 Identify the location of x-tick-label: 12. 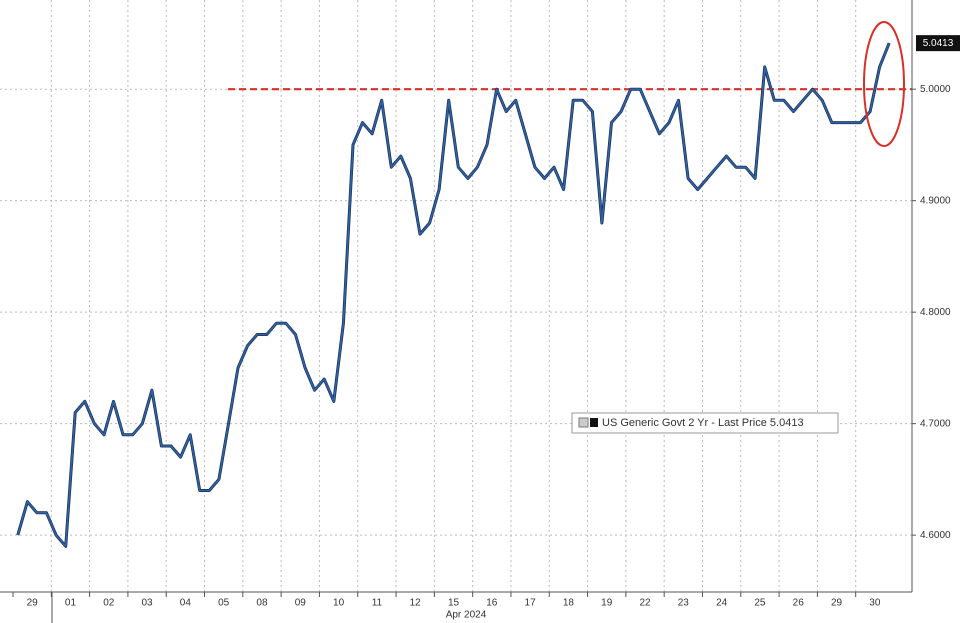
(416, 603).